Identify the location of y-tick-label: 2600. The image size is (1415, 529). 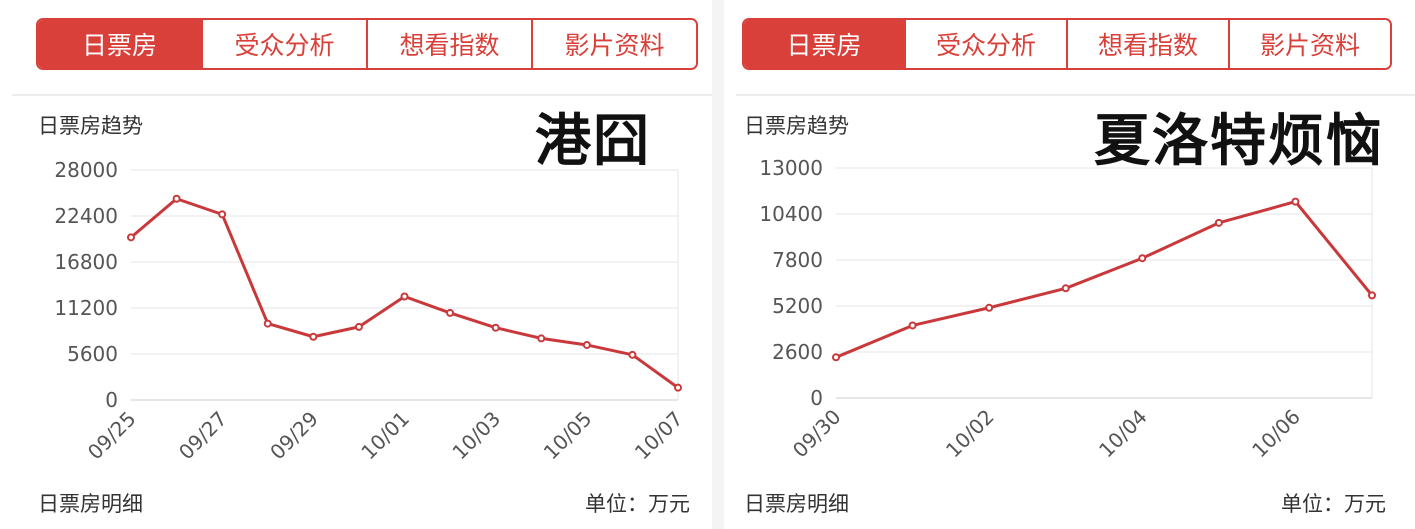
(797, 352).